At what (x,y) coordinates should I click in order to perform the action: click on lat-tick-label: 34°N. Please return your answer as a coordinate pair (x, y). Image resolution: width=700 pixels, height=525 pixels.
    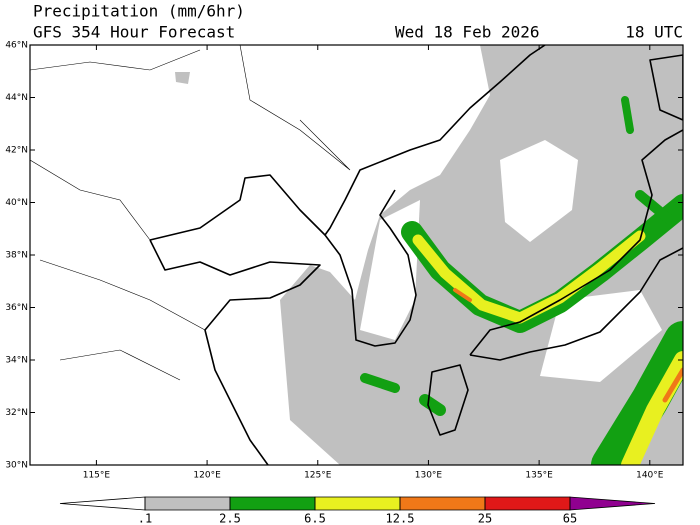
    Looking at the image, I should click on (16, 361).